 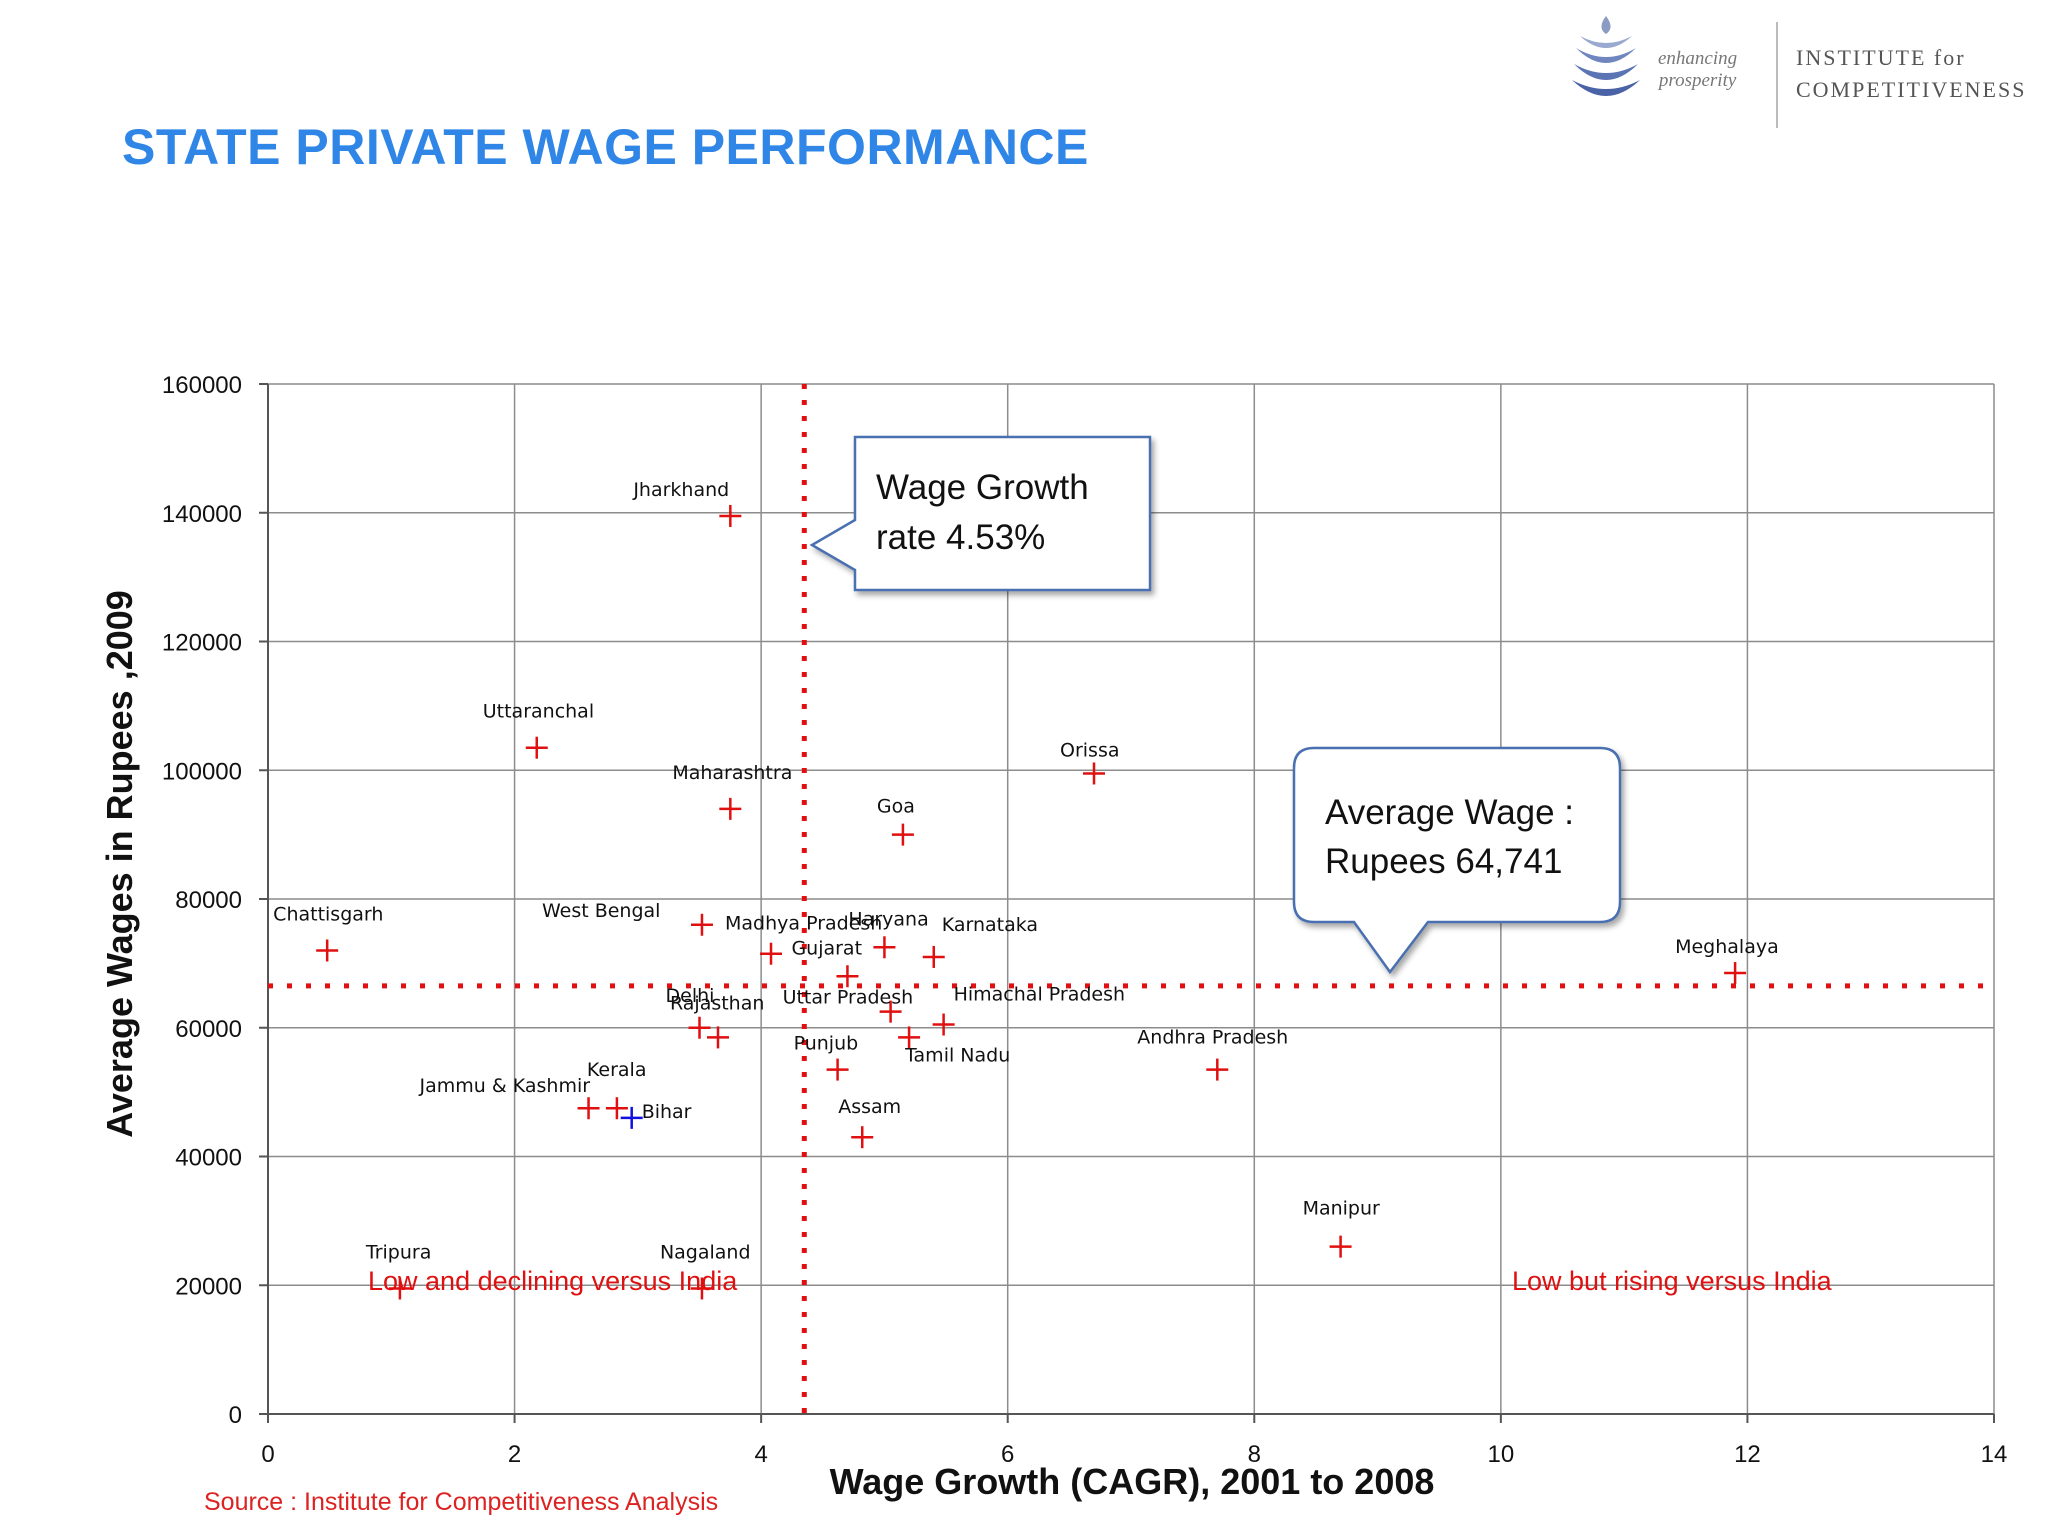 What do you see at coordinates (732, 773) in the screenshot?
I see `point-label: Maharashtra` at bounding box center [732, 773].